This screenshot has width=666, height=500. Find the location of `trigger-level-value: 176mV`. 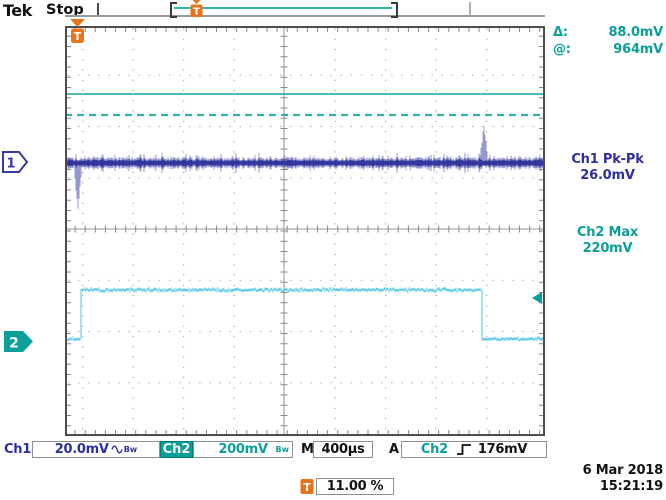

trigger-level-value: 176mV is located at coordinates (502, 449).